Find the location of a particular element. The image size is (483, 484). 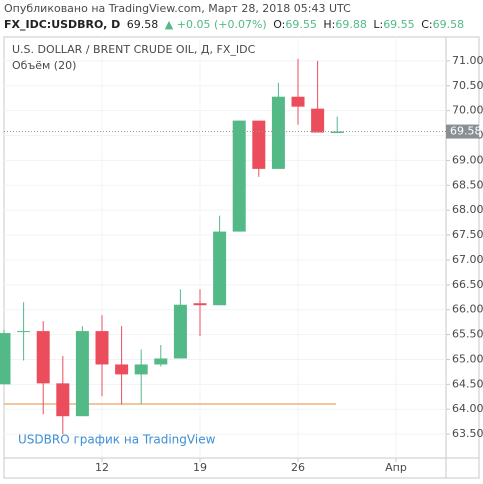

h-label: H: is located at coordinates (329, 24).